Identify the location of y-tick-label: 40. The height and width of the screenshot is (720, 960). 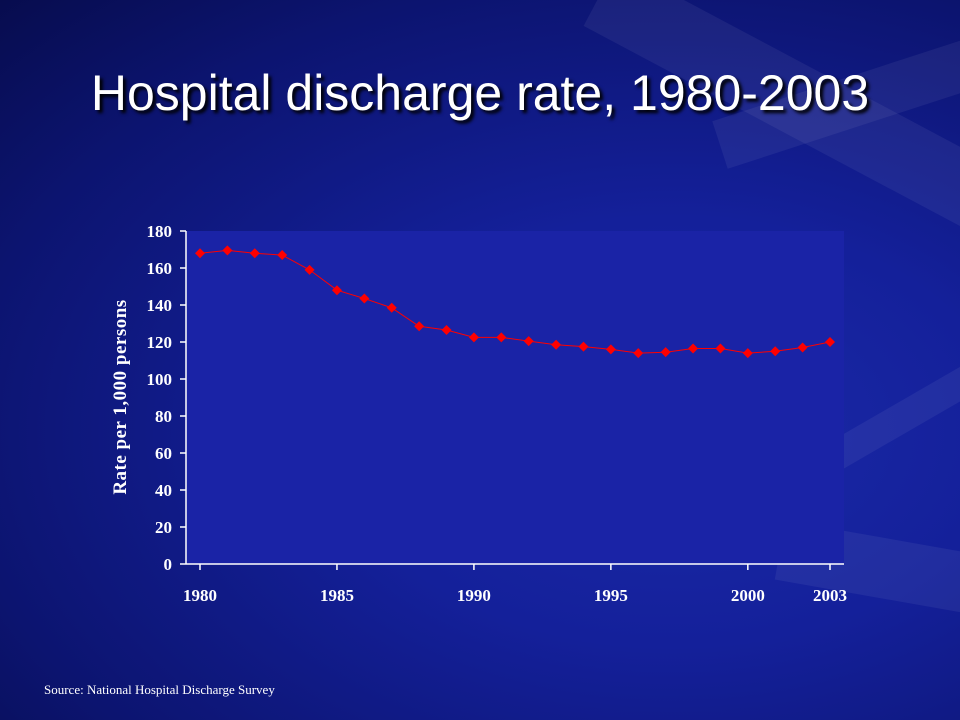
(163, 490).